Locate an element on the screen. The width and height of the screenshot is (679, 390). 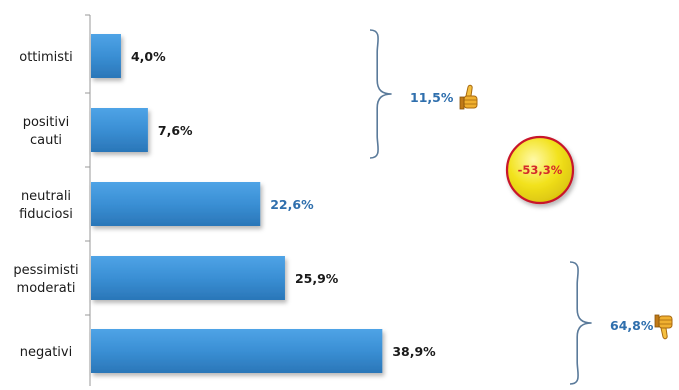
difference-label: -53,3% is located at coordinates (540, 170).